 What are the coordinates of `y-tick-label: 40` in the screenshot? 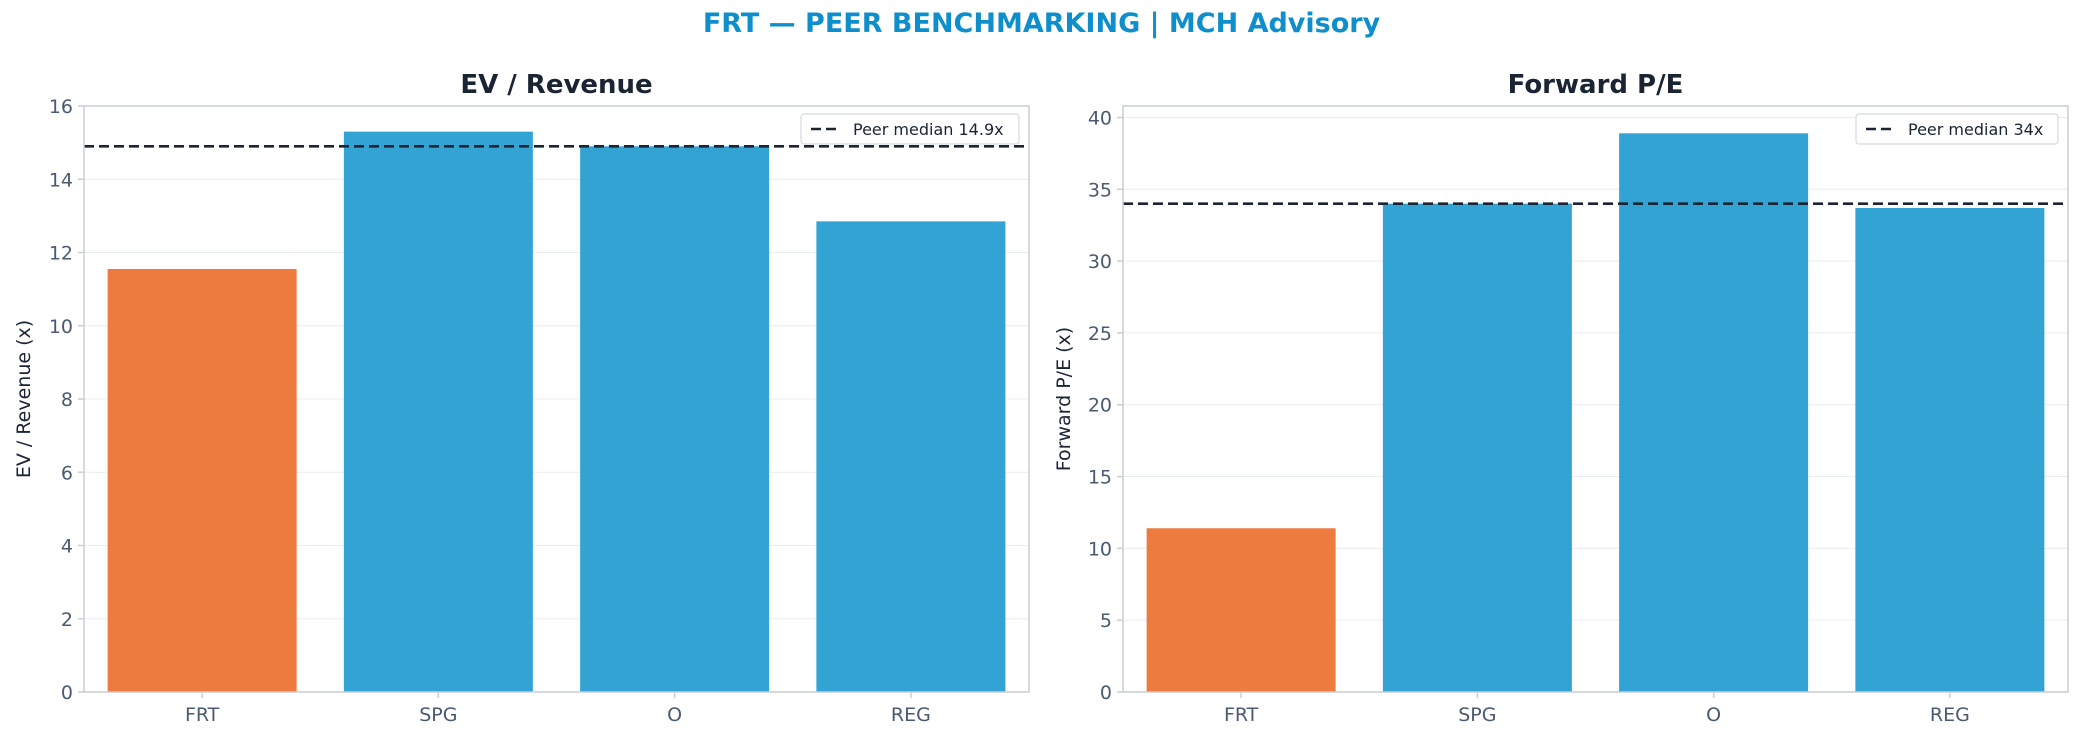 It's located at (1100, 118).